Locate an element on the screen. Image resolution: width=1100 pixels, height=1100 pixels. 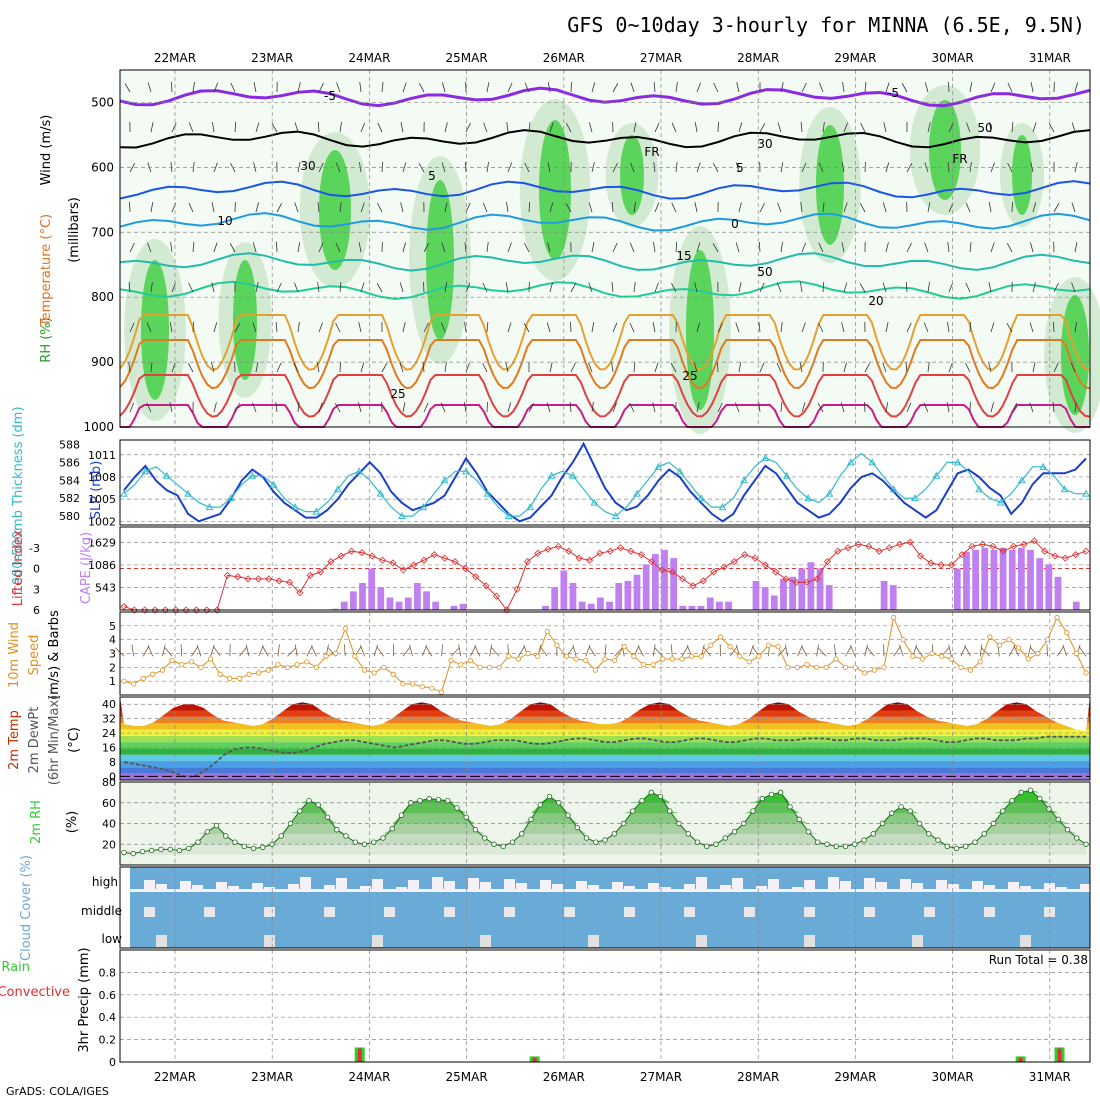
wind-tick-label: 2 is located at coordinates (112, 667).